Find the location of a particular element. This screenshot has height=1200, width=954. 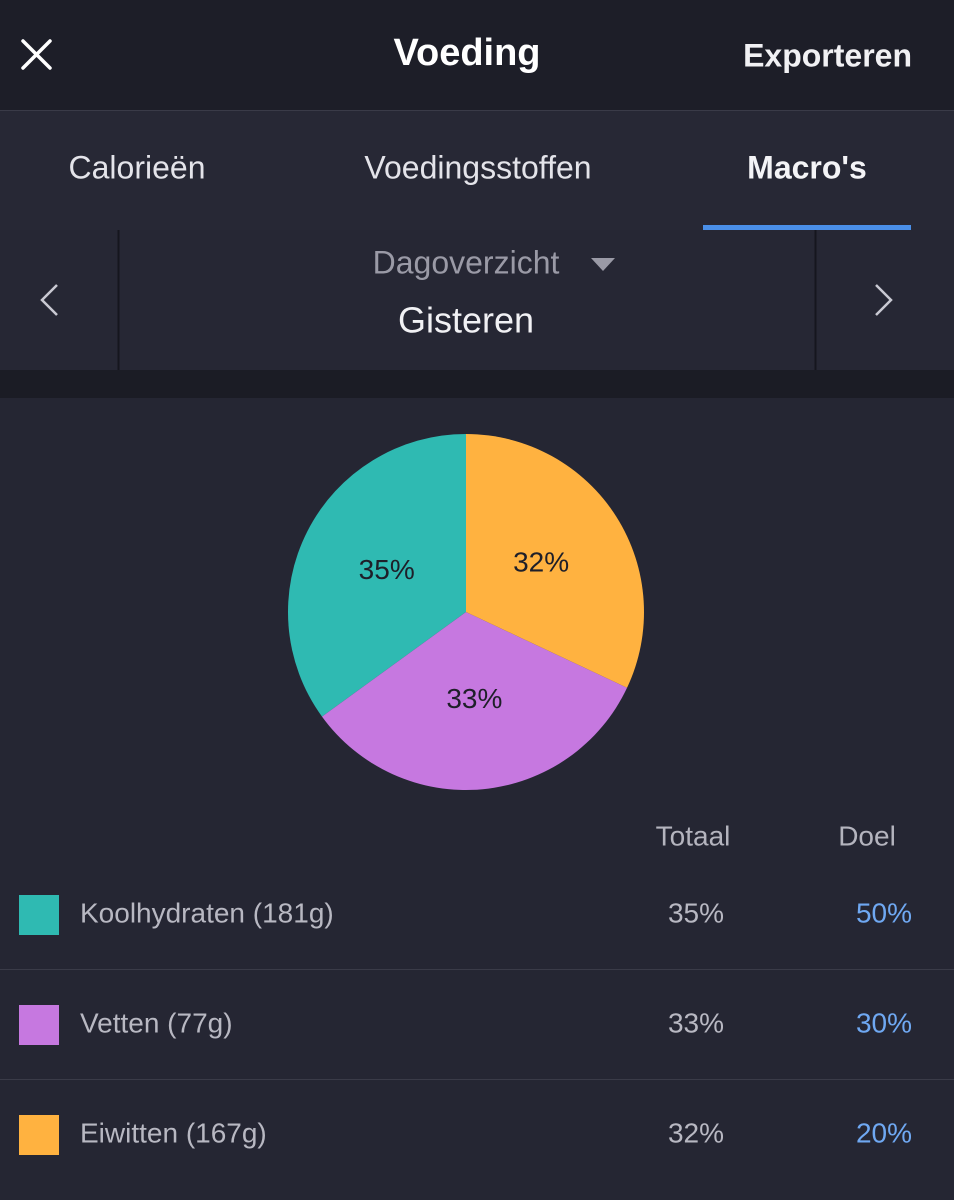

macro-name: Koolhydraten (181g) is located at coordinates (207, 912).